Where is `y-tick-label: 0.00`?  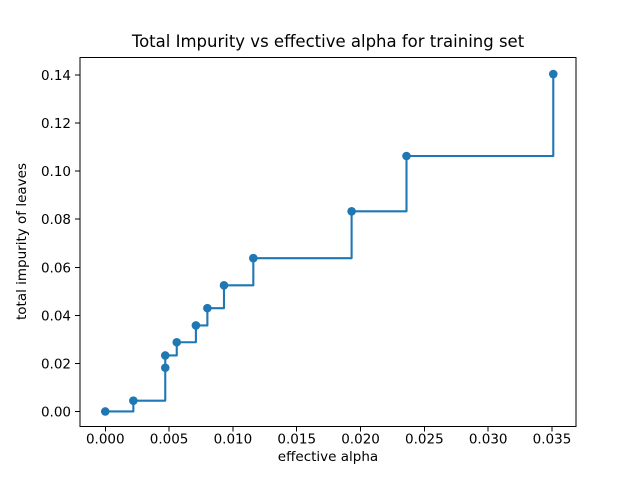 y-tick-label: 0.00 is located at coordinates (56, 412).